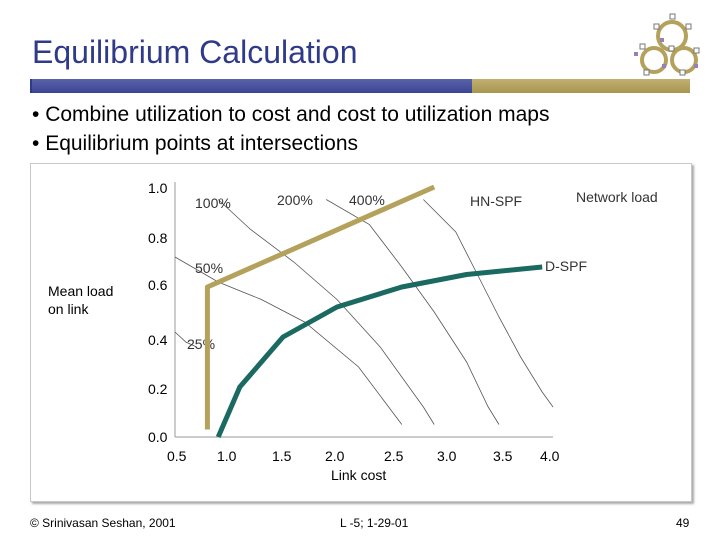 The image size is (720, 540). Describe the element at coordinates (158, 285) in the screenshot. I see `y-tick-label: 0.6` at that location.